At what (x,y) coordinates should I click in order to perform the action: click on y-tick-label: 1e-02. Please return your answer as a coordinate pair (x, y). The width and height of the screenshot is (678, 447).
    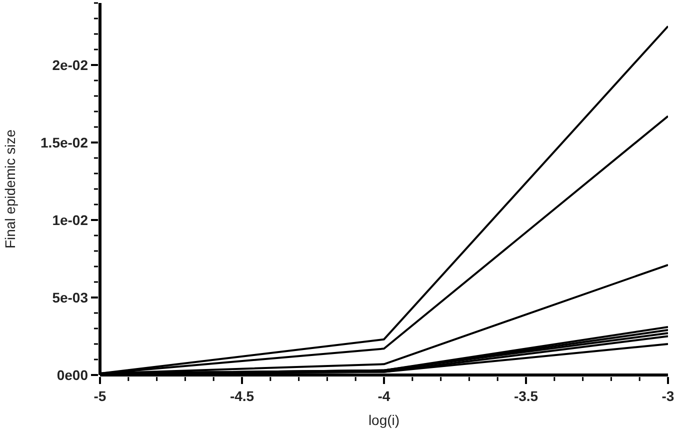
    Looking at the image, I should click on (70, 220).